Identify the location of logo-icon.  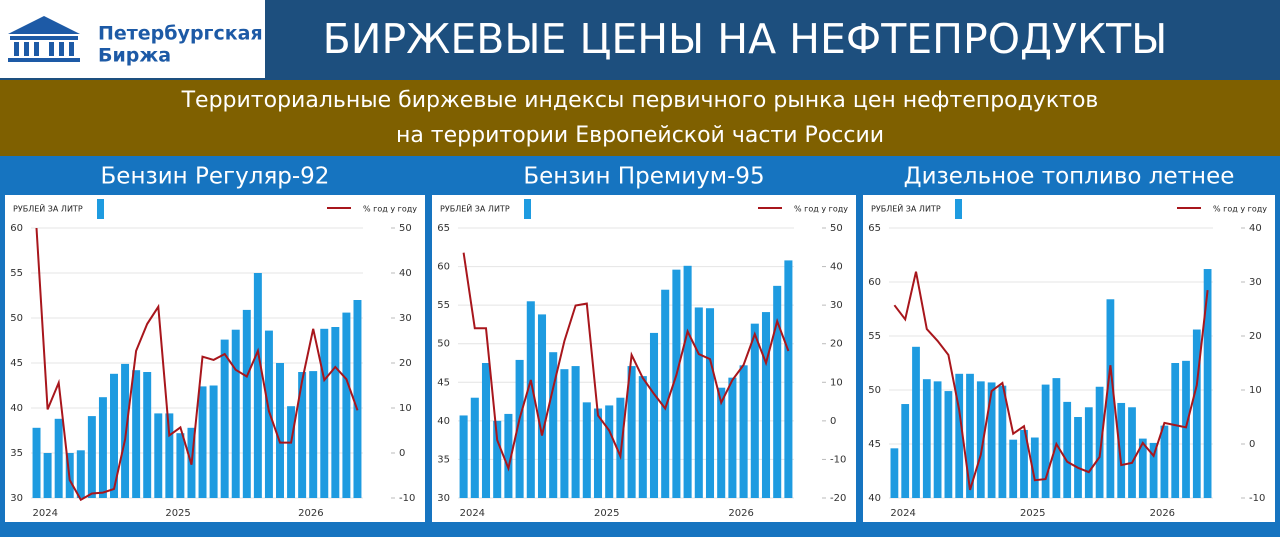
(44, 39).